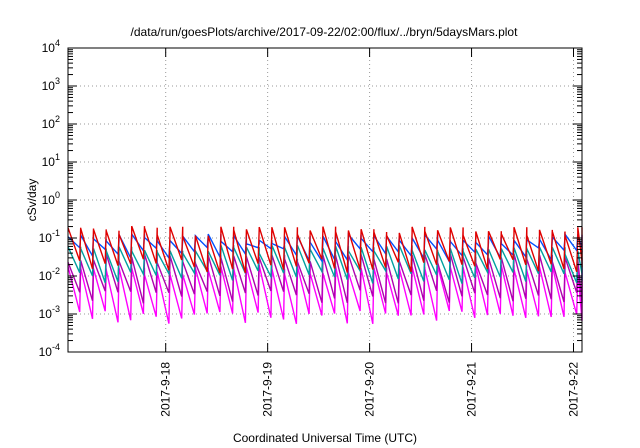  What do you see at coordinates (51, 46) in the screenshot?
I see `y-tick-label: 10⁴` at bounding box center [51, 46].